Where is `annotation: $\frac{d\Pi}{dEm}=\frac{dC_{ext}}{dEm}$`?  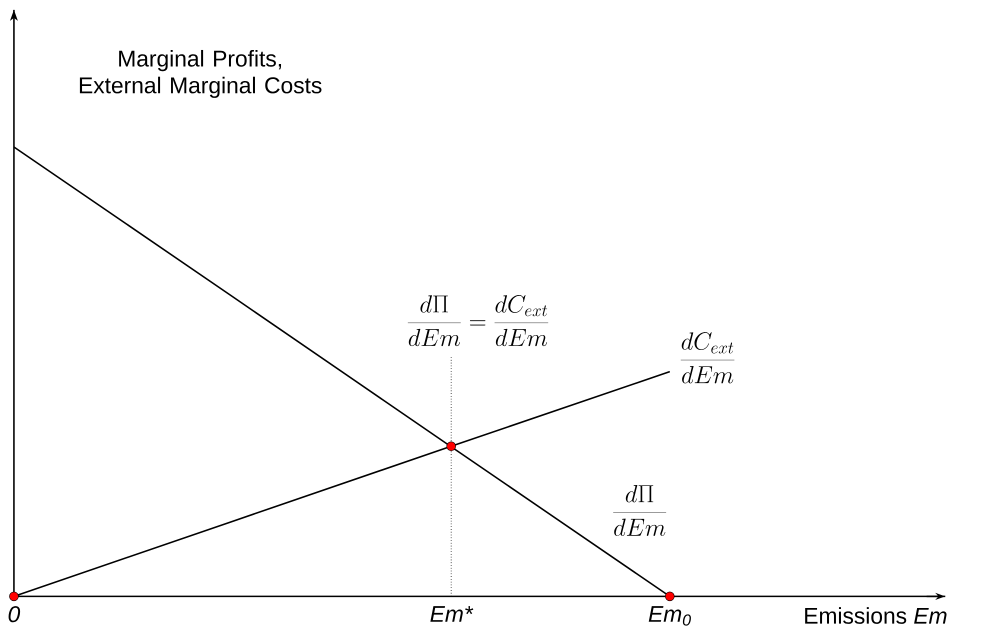 annotation: $\frac{d\Pi}{dEm}=\frac{dC_{ext}}{dEm}$ is located at coordinates (478, 320).